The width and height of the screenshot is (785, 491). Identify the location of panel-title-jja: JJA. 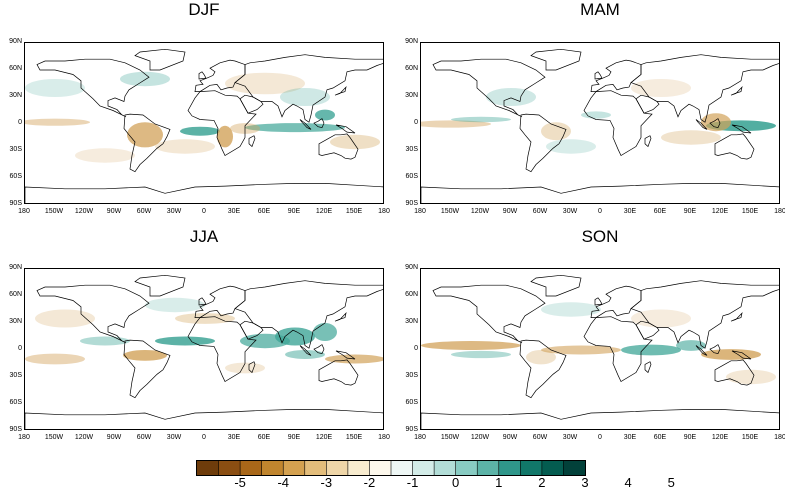
(204, 236).